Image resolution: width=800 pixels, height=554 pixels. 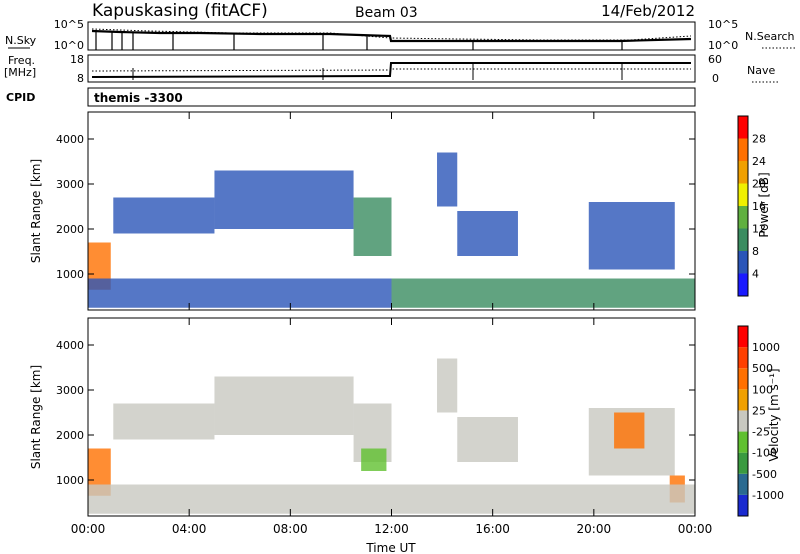 What do you see at coordinates (77, 59) in the screenshot?
I see `freq-left-tick-top: 18` at bounding box center [77, 59].